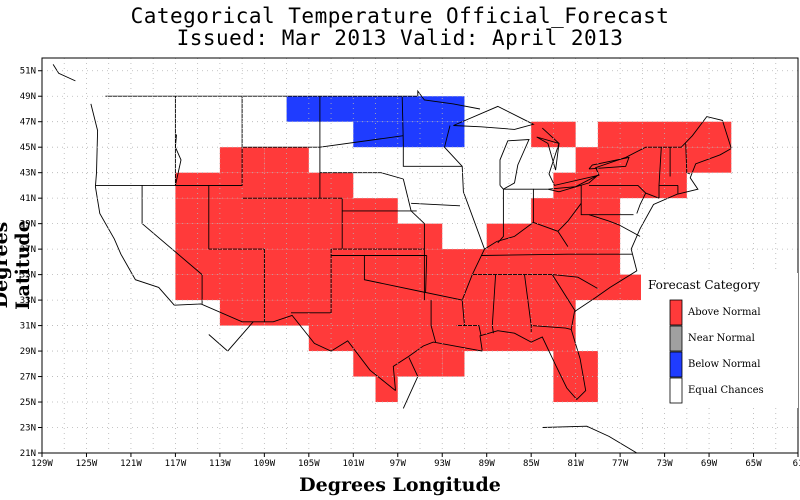  What do you see at coordinates (42, 464) in the screenshot?
I see `lon-tick-label: 129W` at bounding box center [42, 464].